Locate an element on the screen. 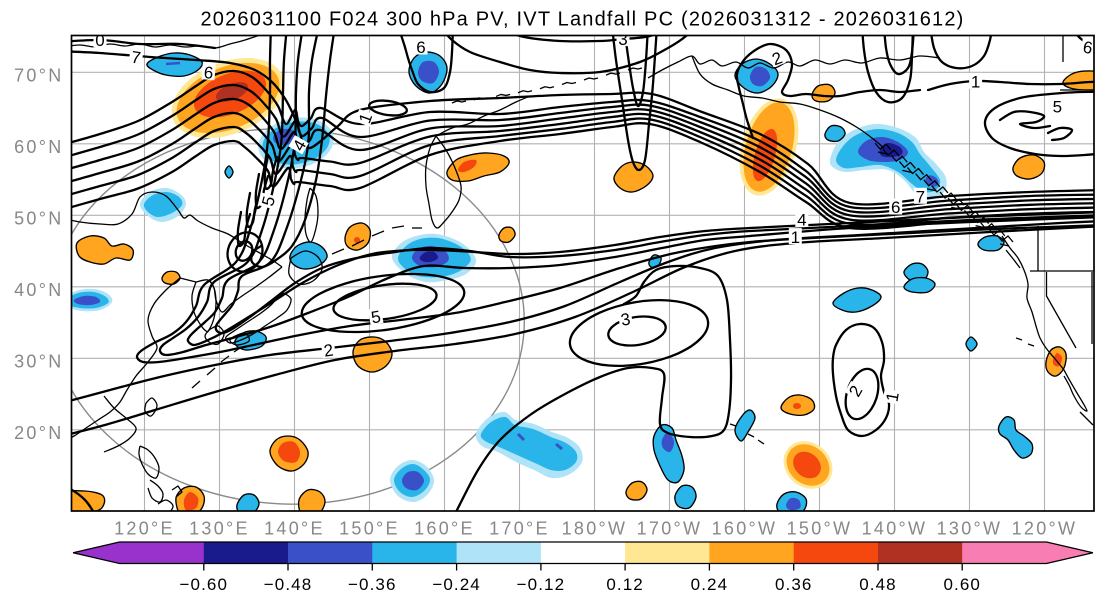 The image size is (1105, 604). svg-text: 0.24 is located at coordinates (710, 584).